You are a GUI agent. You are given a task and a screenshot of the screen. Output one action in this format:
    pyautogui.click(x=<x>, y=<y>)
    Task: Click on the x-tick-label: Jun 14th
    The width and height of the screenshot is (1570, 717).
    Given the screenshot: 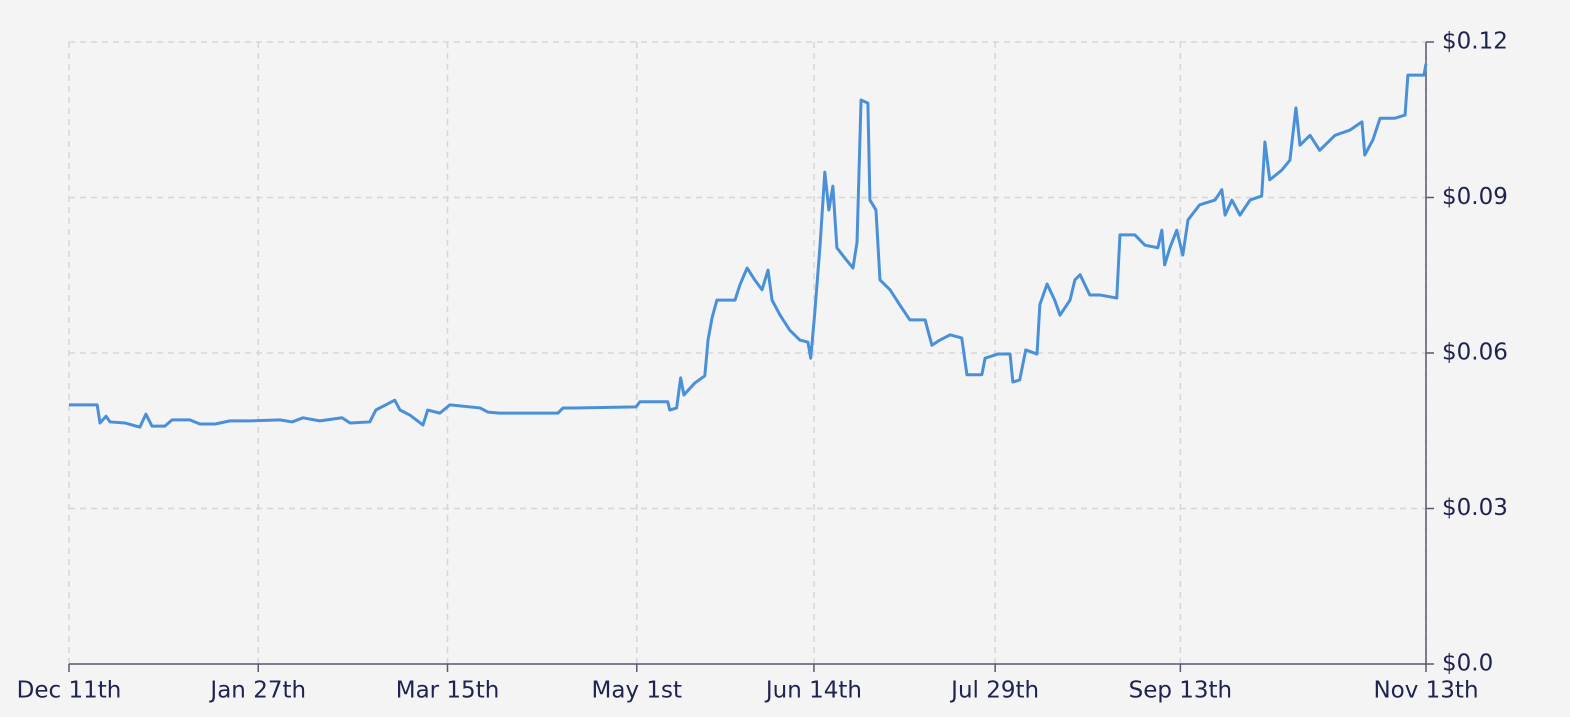 What is the action you would take?
    pyautogui.click(x=813, y=691)
    